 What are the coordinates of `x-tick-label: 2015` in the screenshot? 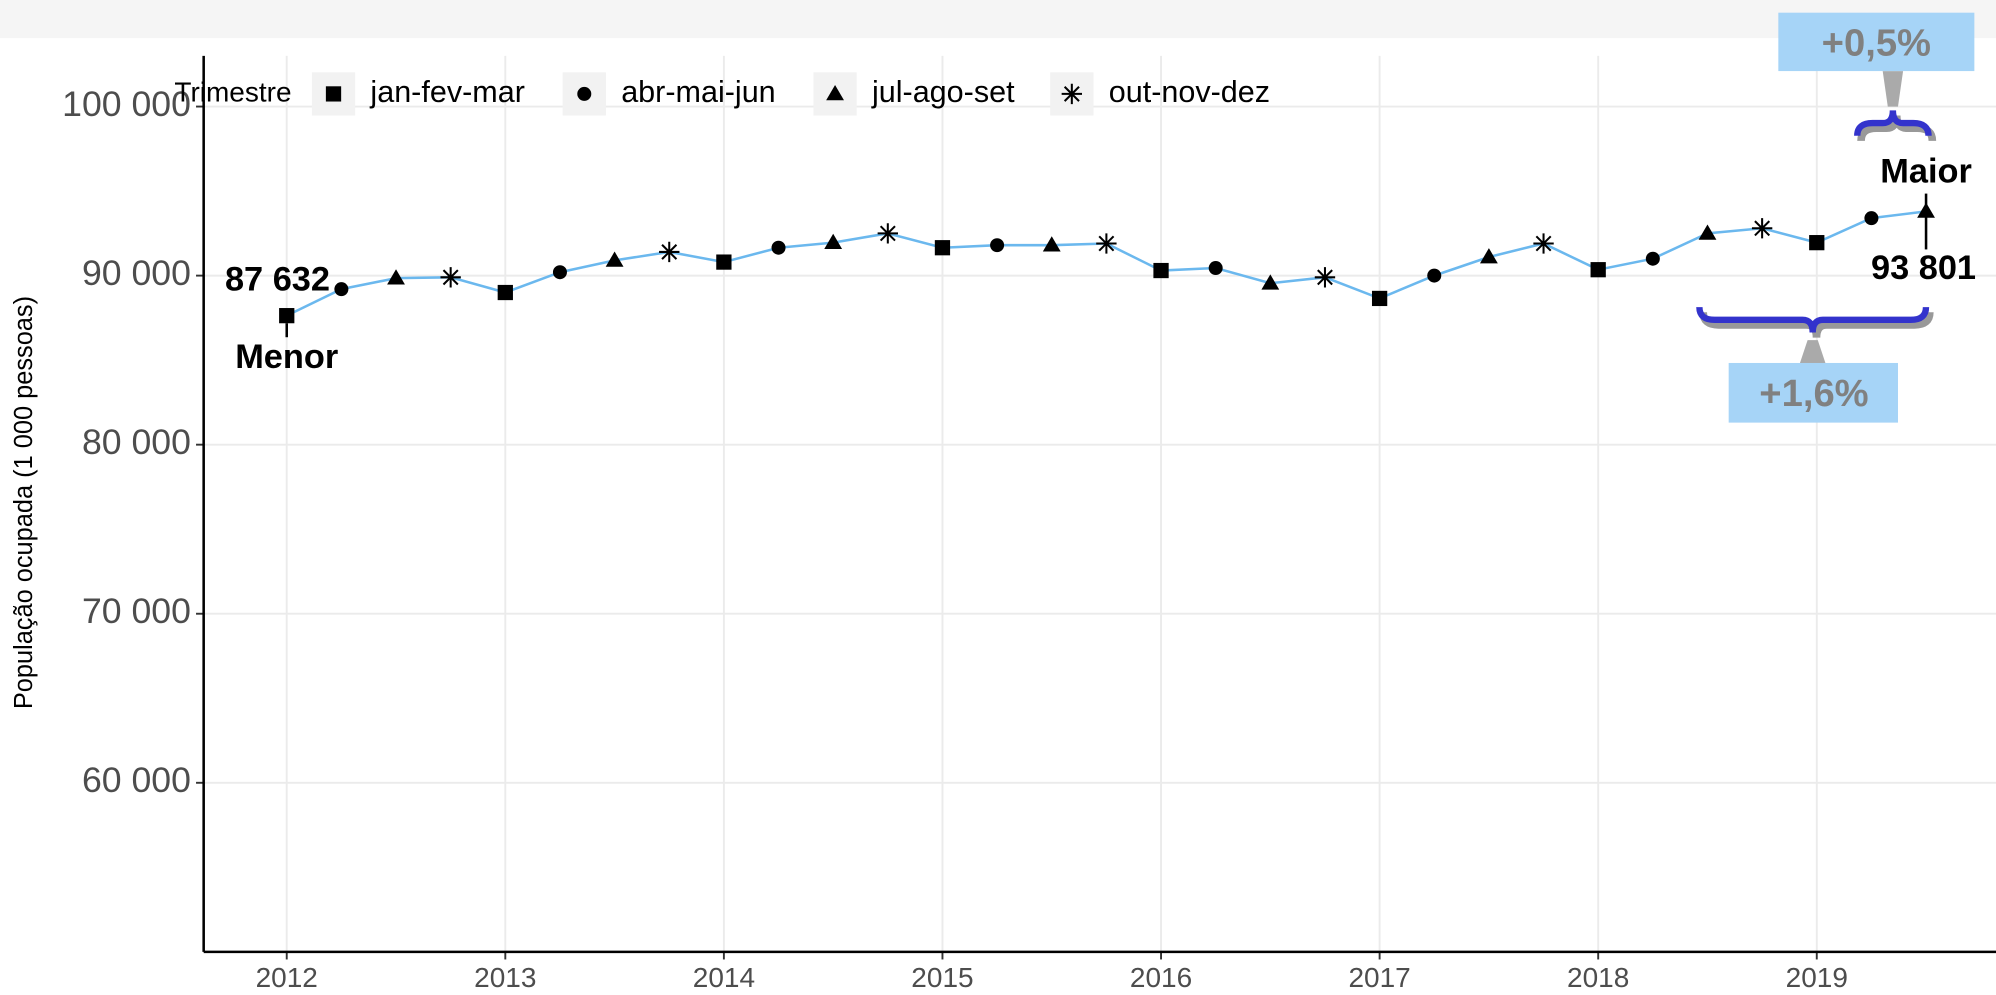 It's located at (942, 977).